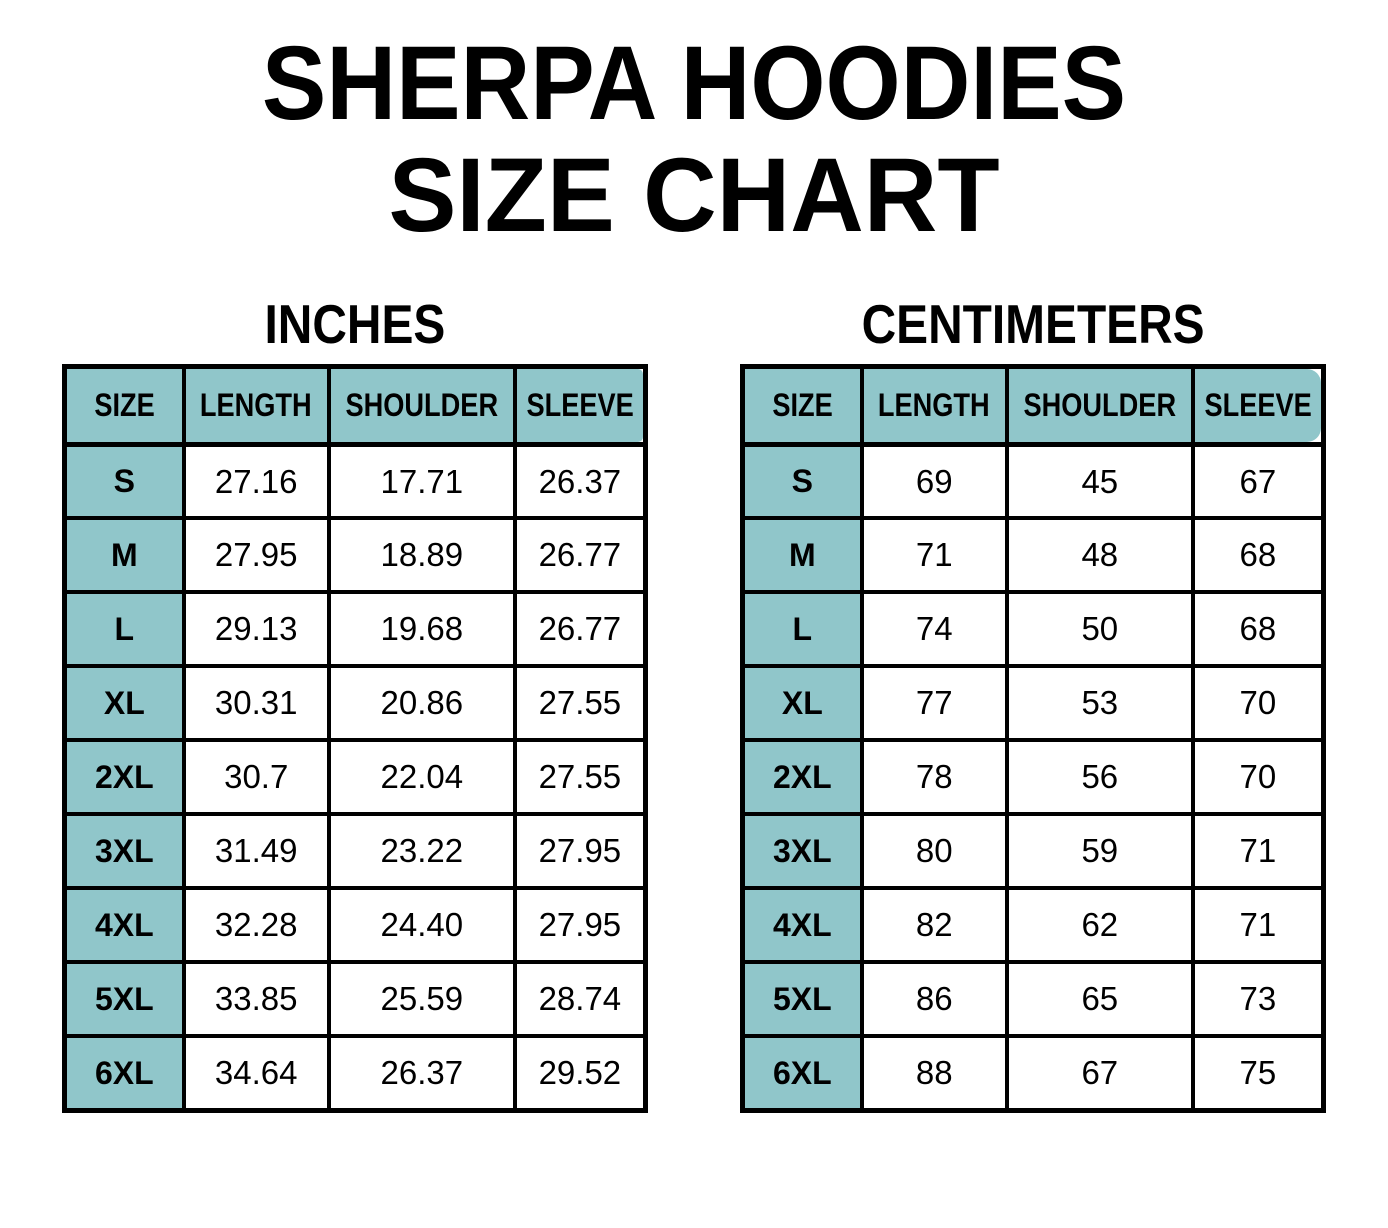 The image size is (1388, 1228). What do you see at coordinates (256, 629) in the screenshot?
I see `length-cell: 29.13` at bounding box center [256, 629].